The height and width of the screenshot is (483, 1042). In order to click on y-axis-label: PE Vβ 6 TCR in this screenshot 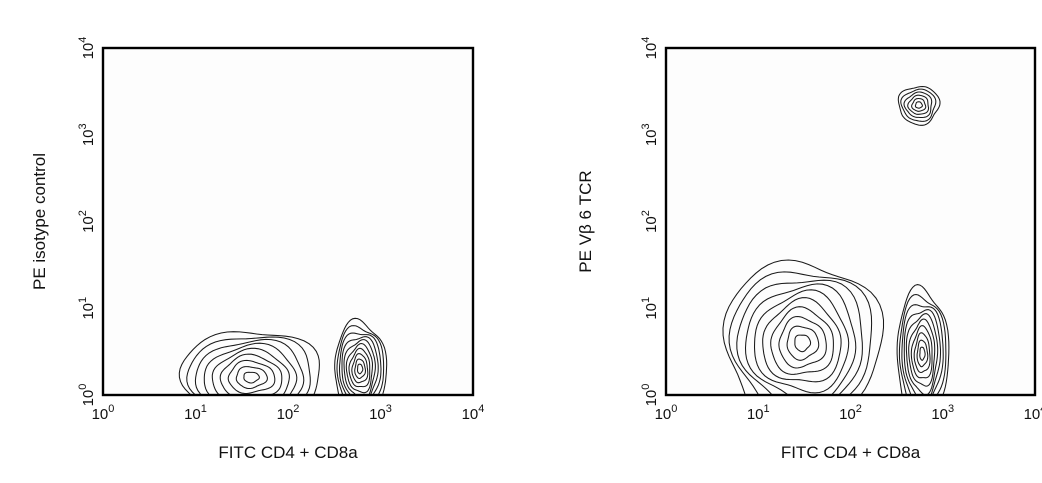, I will do `click(585, 221)`.